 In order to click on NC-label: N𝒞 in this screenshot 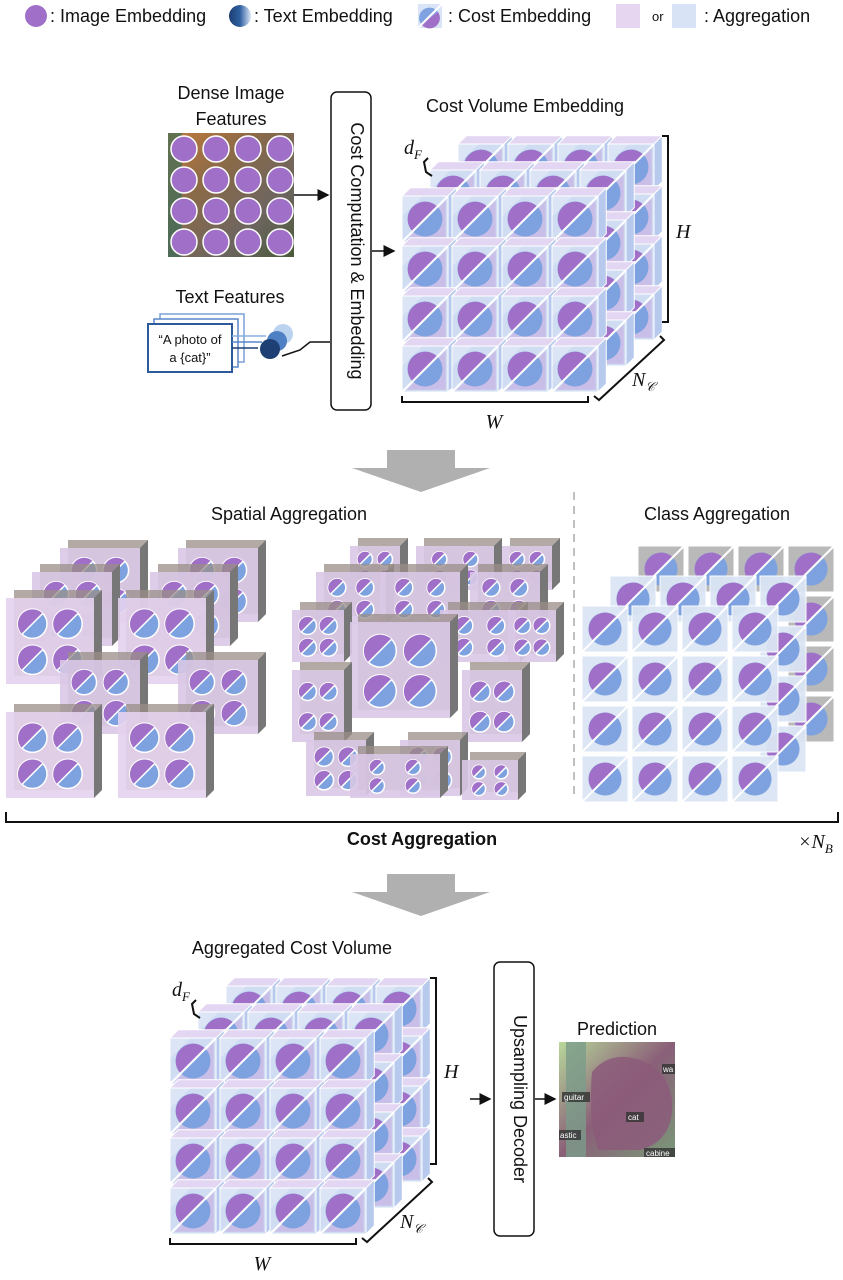, I will do `click(412, 1223)`.